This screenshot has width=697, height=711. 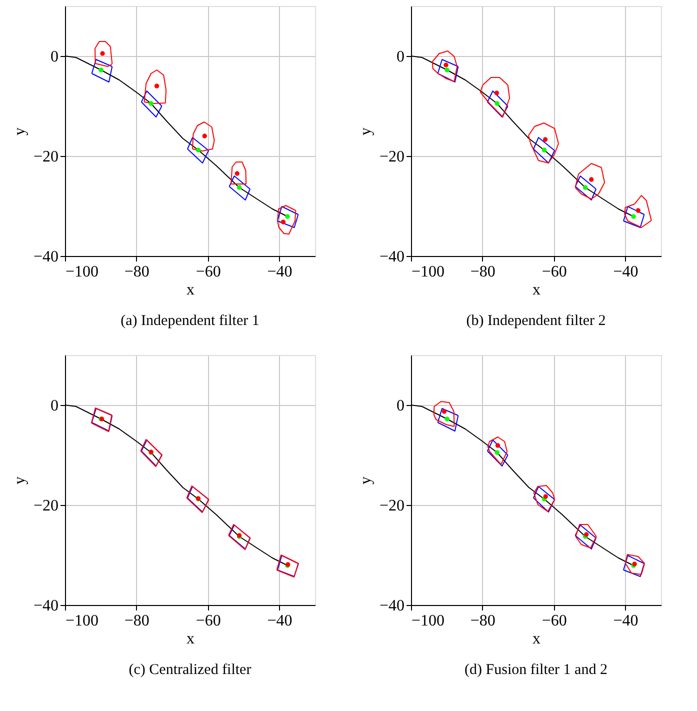 I want to click on text: (b) Independent filter 2, so click(x=536, y=321).